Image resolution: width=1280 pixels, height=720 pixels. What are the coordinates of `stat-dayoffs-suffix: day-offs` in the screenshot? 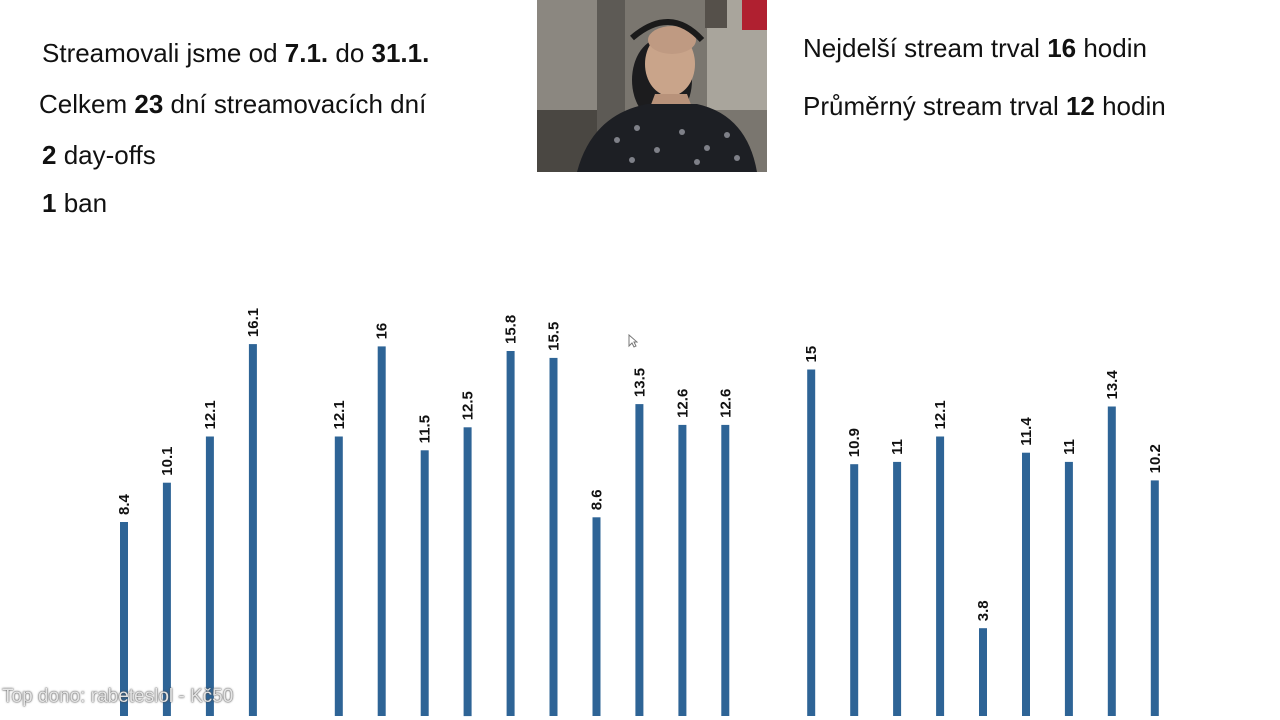 It's located at (106, 155).